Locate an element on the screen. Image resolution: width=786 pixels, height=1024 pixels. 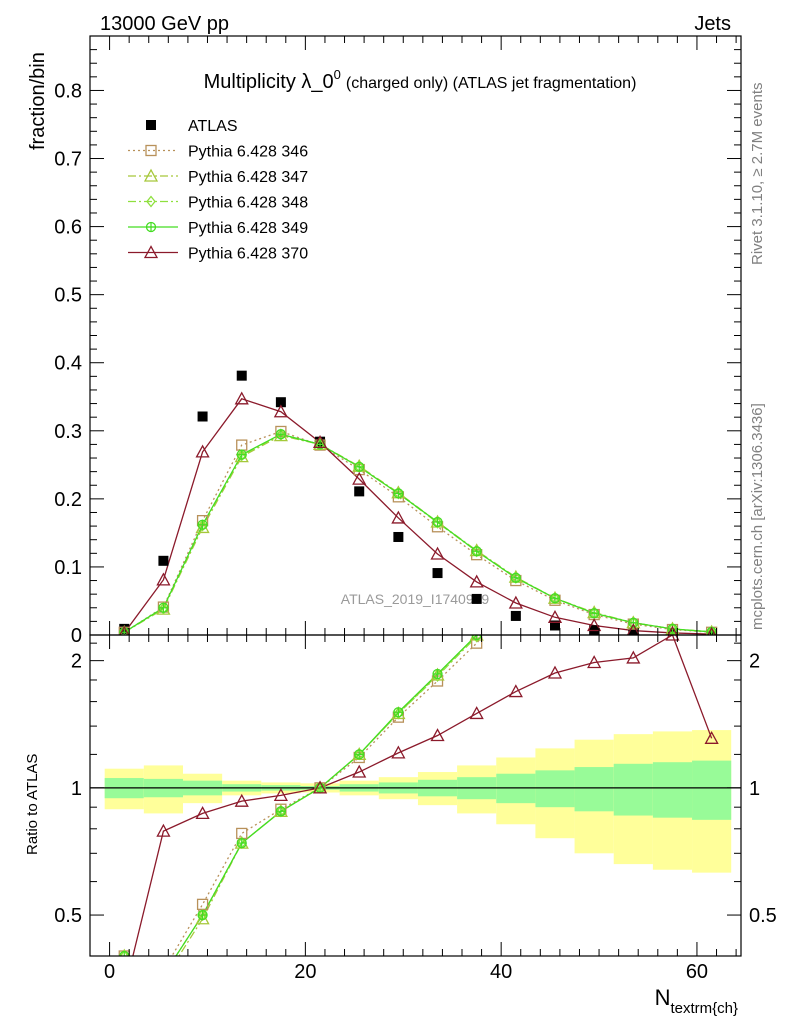
legend-entry-series-0: ATLAS is located at coordinates (192, 126).